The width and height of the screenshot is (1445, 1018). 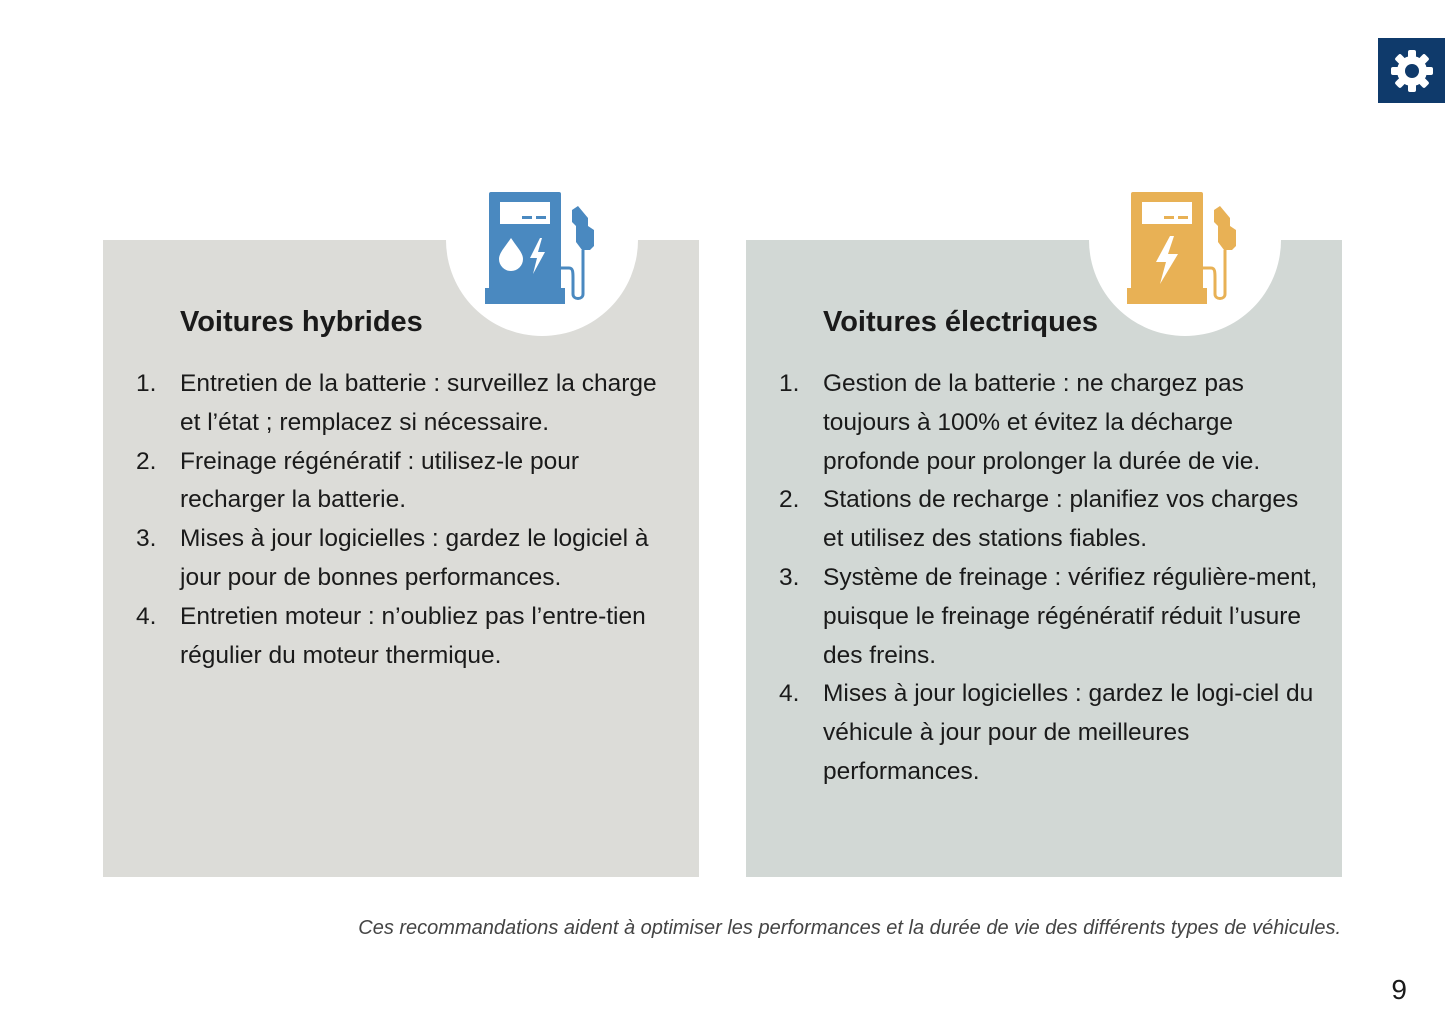 What do you see at coordinates (301, 322) in the screenshot?
I see `hybrid-title: Voitures hybrides` at bounding box center [301, 322].